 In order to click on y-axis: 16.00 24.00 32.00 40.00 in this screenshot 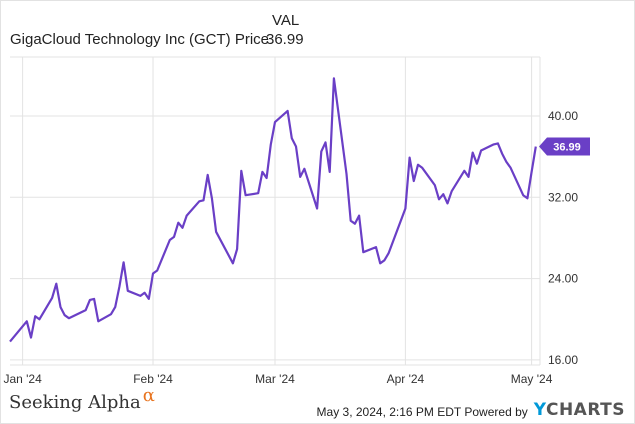, I will do `click(563, 238)`.